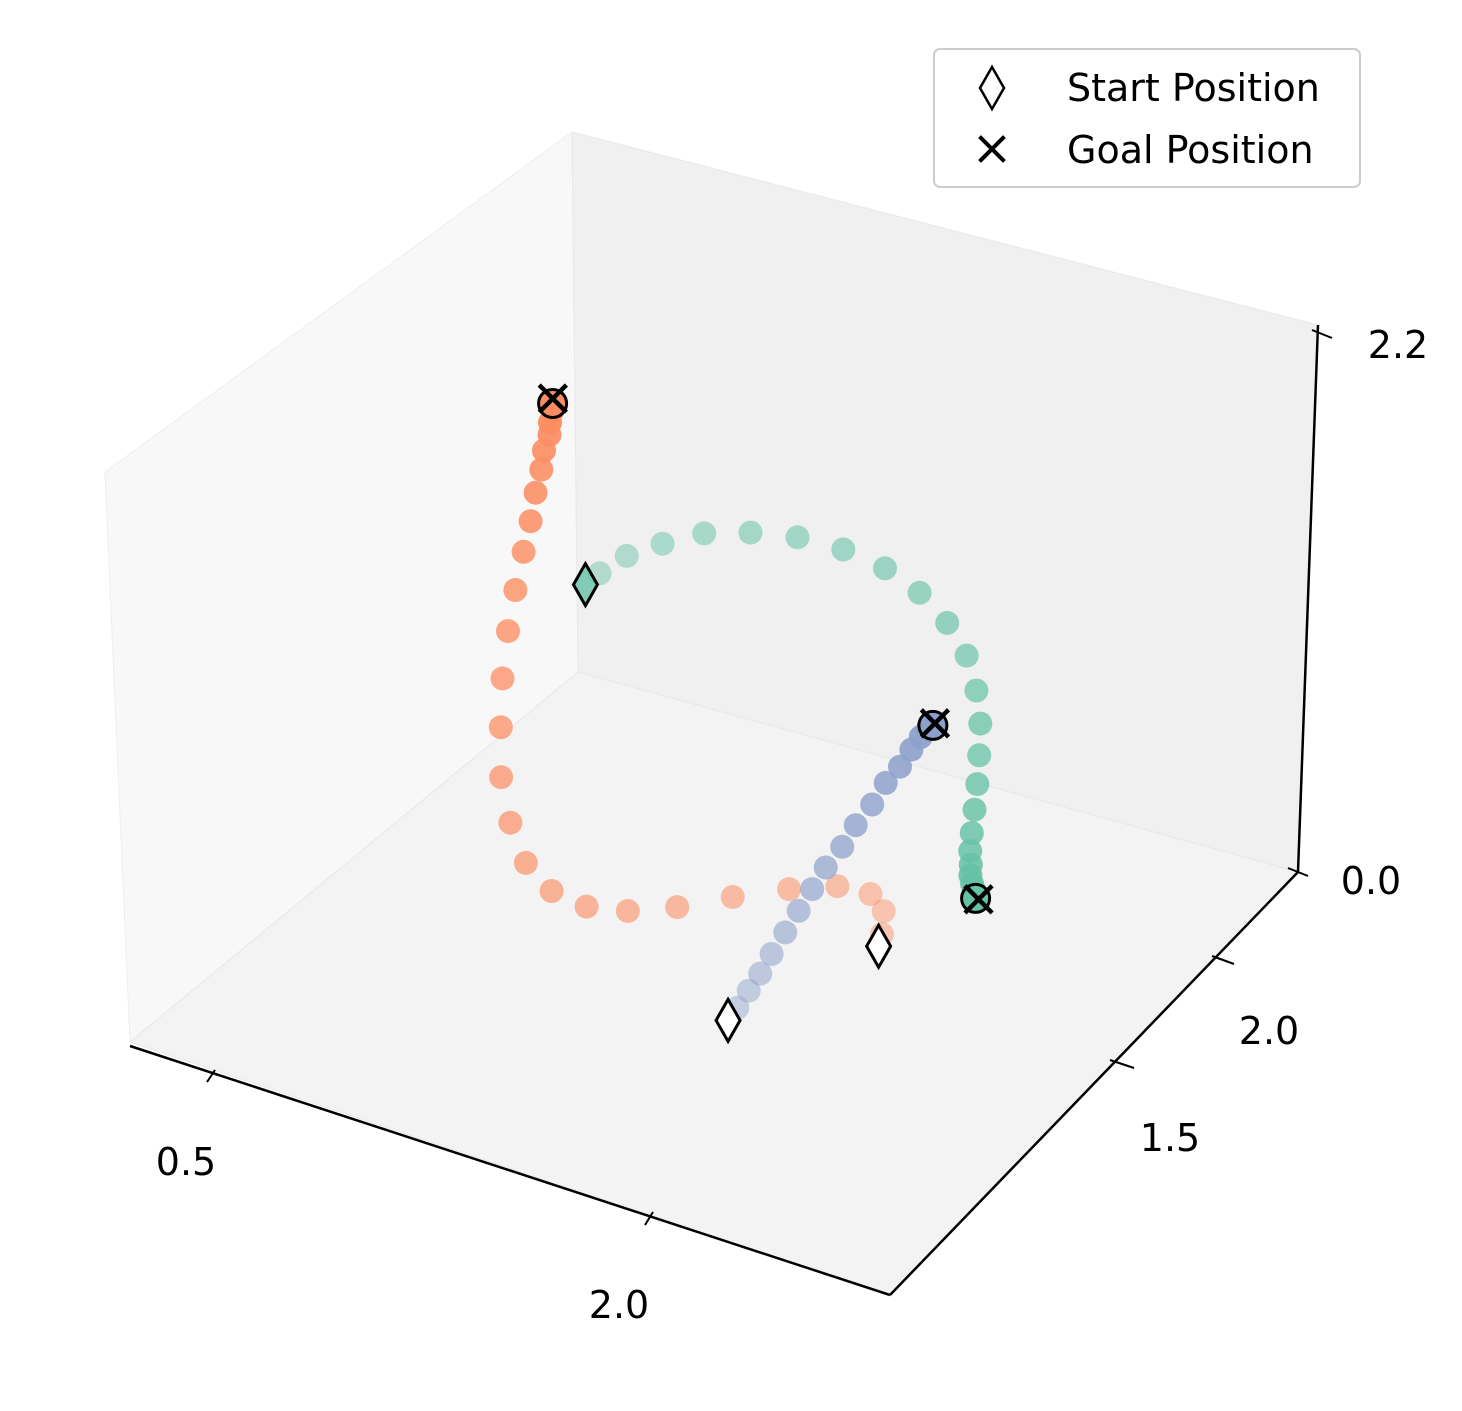 The image size is (1462, 1411). Describe the element at coordinates (186, 1162) in the screenshot. I see `x-tick-label: 0.5` at that location.